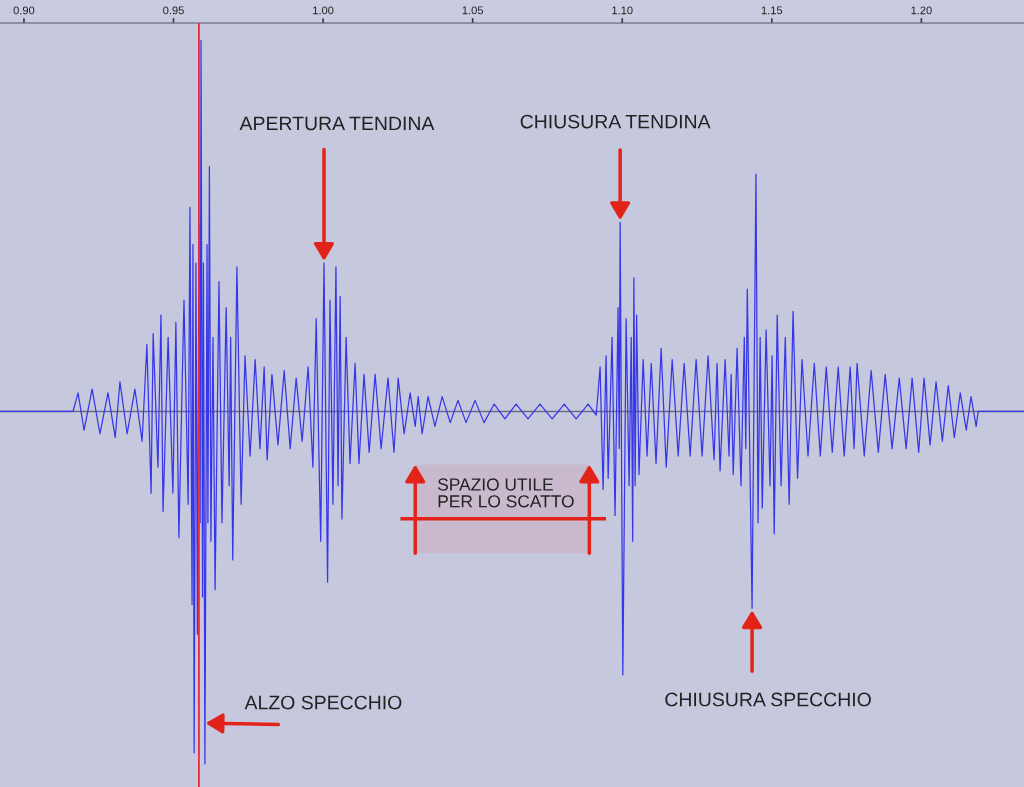  What do you see at coordinates (615, 121) in the screenshot?
I see `annotation: CHIUSURA TENDINA` at bounding box center [615, 121].